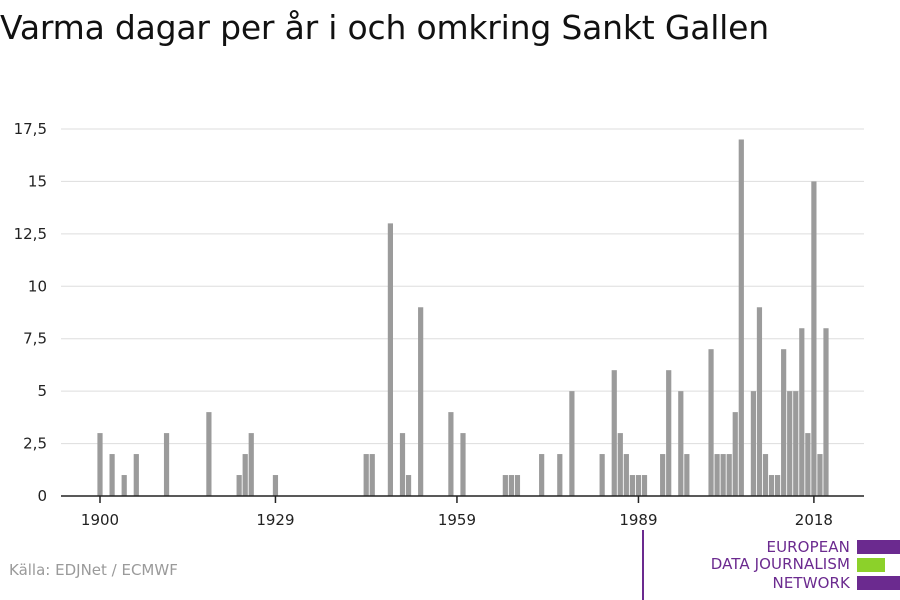 The image size is (900, 600). Describe the element at coordinates (811, 583) in the screenshot. I see `logo-line-3: NETWORK` at that location.